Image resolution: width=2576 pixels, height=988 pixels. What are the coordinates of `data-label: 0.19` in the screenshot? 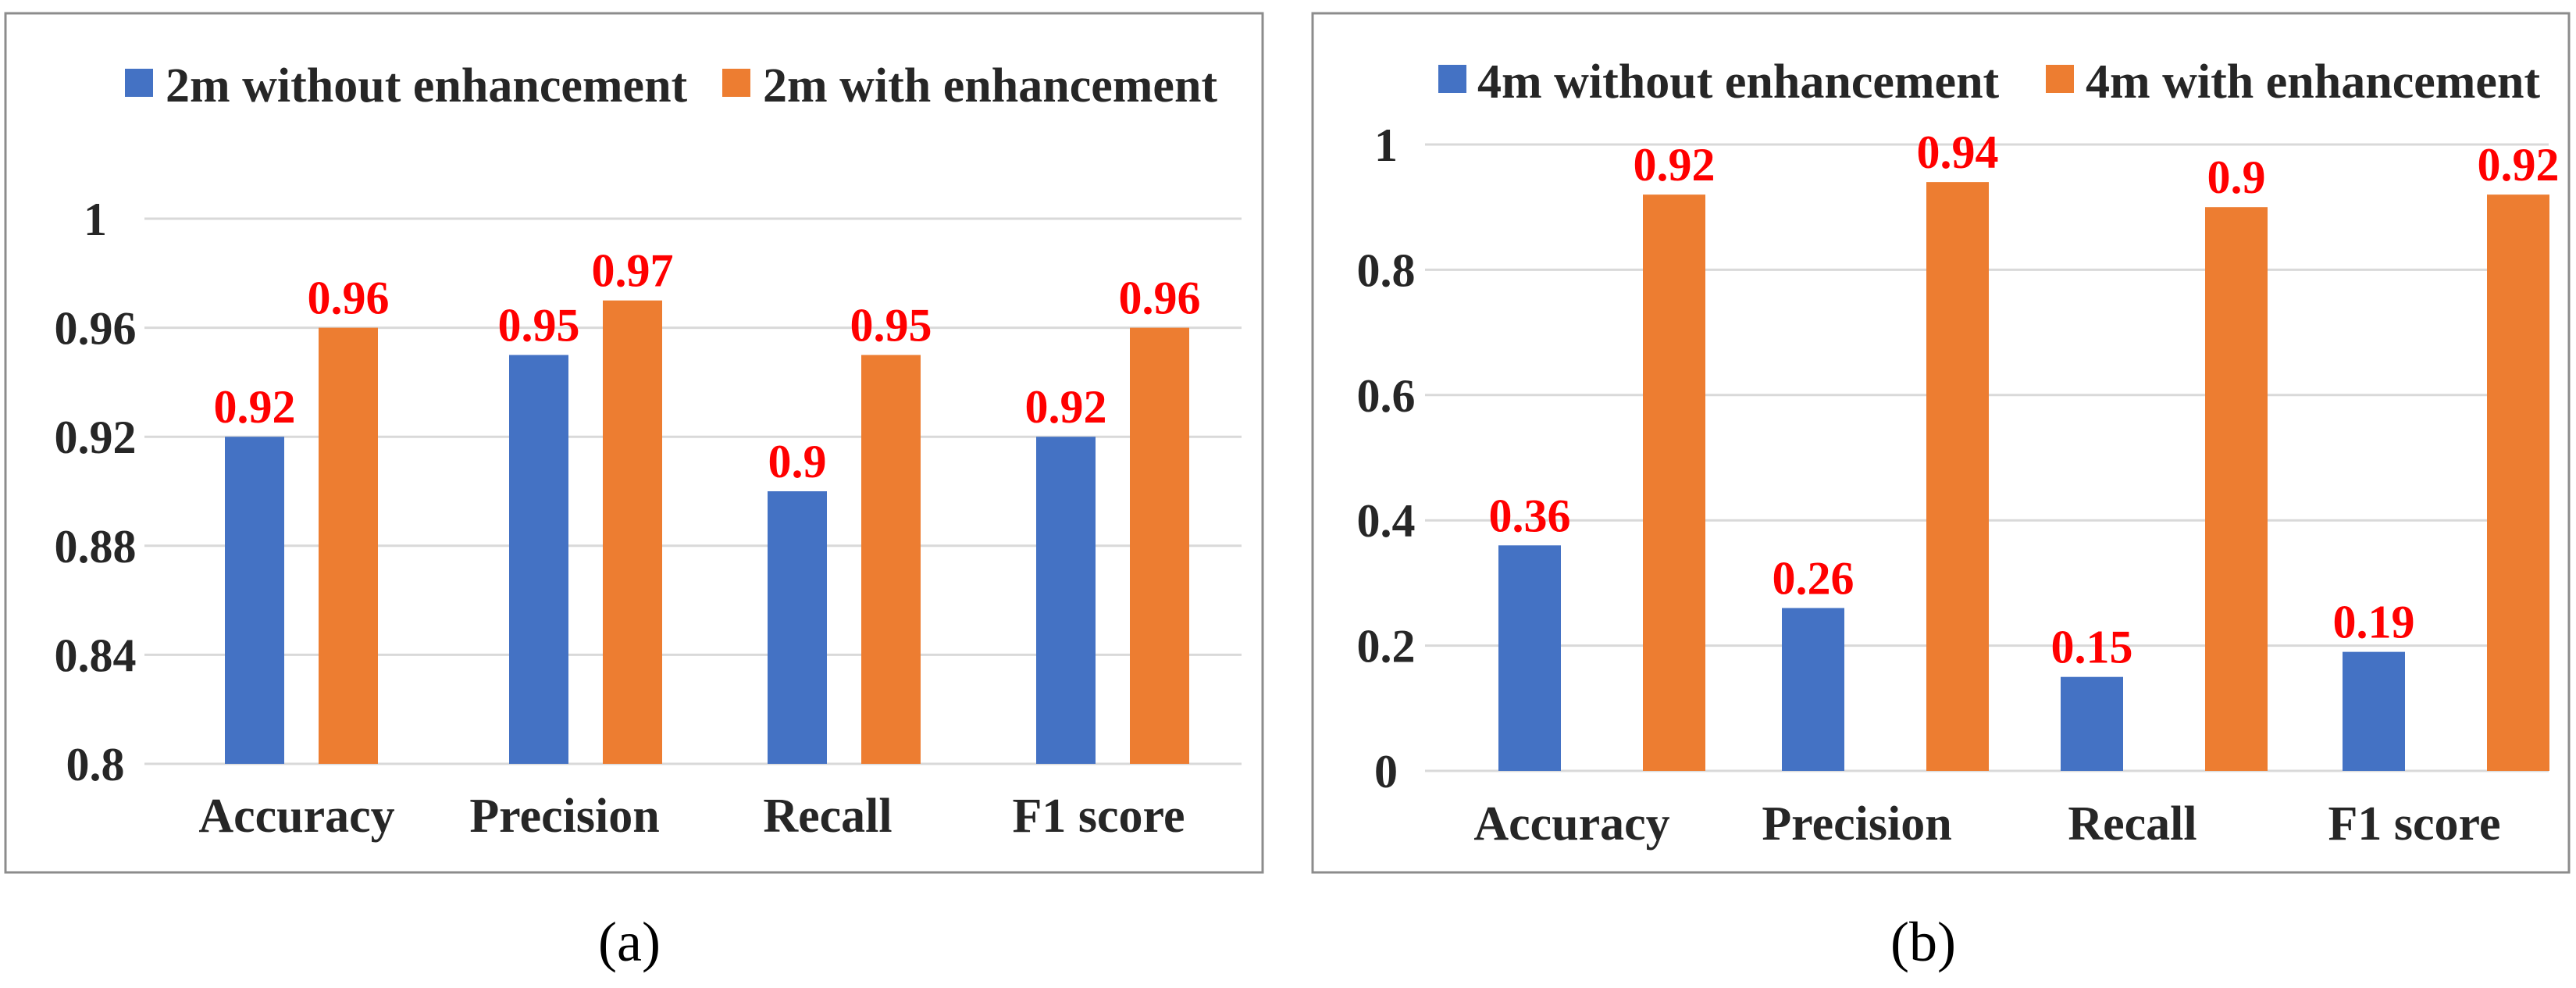 It's located at (2374, 622).